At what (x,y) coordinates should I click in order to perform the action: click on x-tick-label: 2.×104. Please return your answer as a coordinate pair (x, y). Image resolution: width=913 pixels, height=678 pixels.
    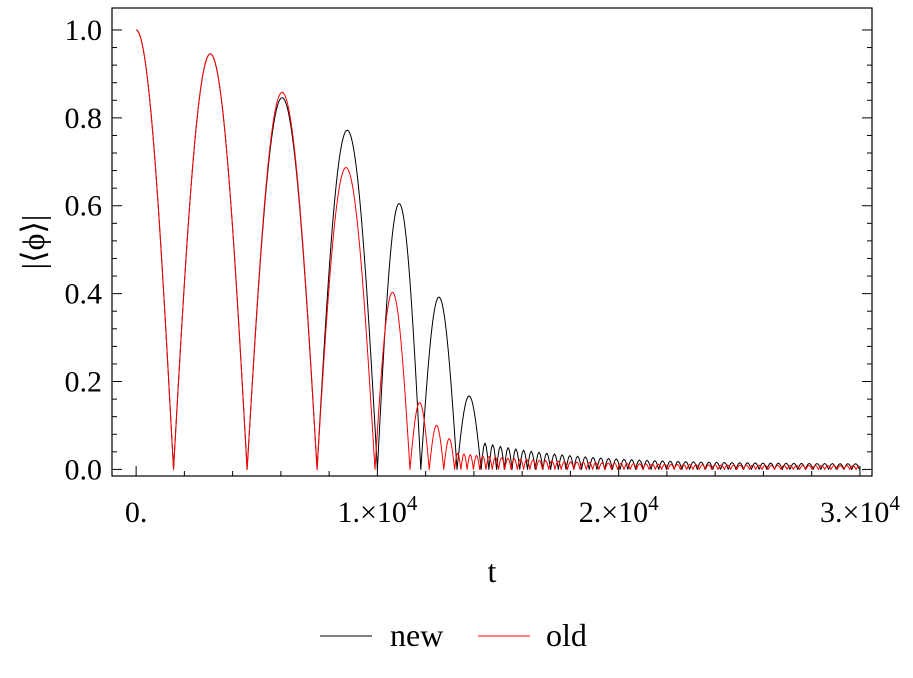
    Looking at the image, I should click on (619, 510).